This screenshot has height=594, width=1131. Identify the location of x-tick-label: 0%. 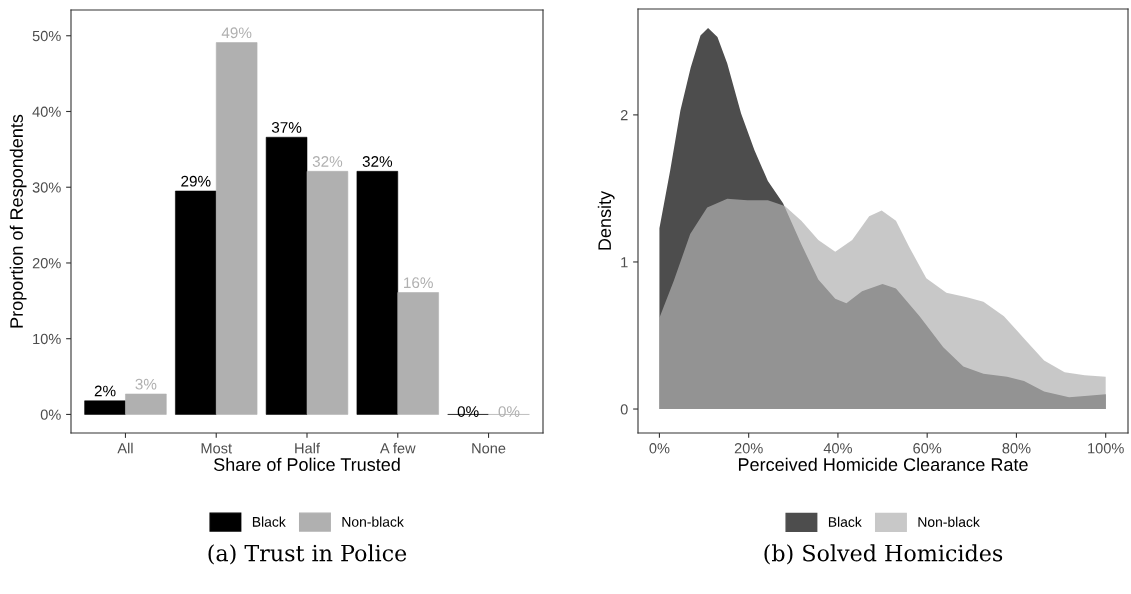
(659, 448).